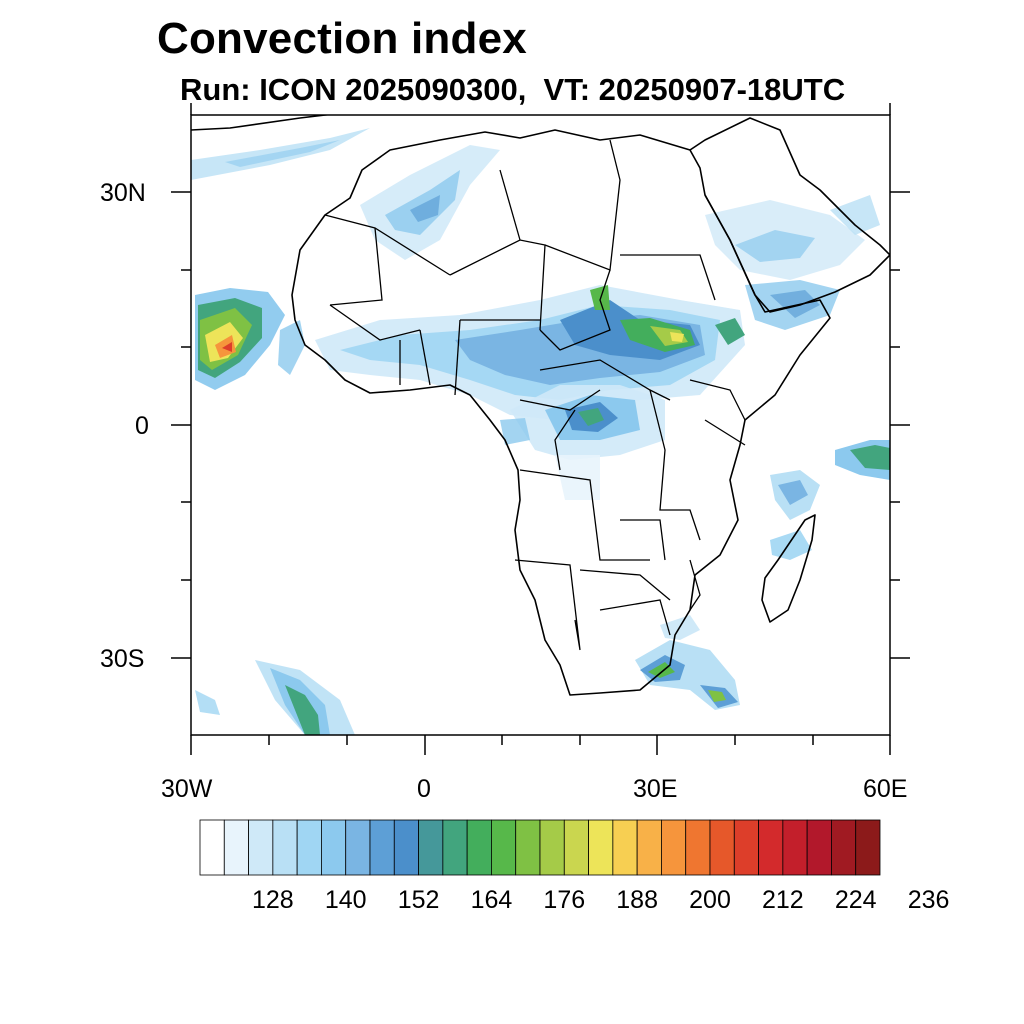  What do you see at coordinates (187, 789) in the screenshot?
I see `lon-label-30w: 30W` at bounding box center [187, 789].